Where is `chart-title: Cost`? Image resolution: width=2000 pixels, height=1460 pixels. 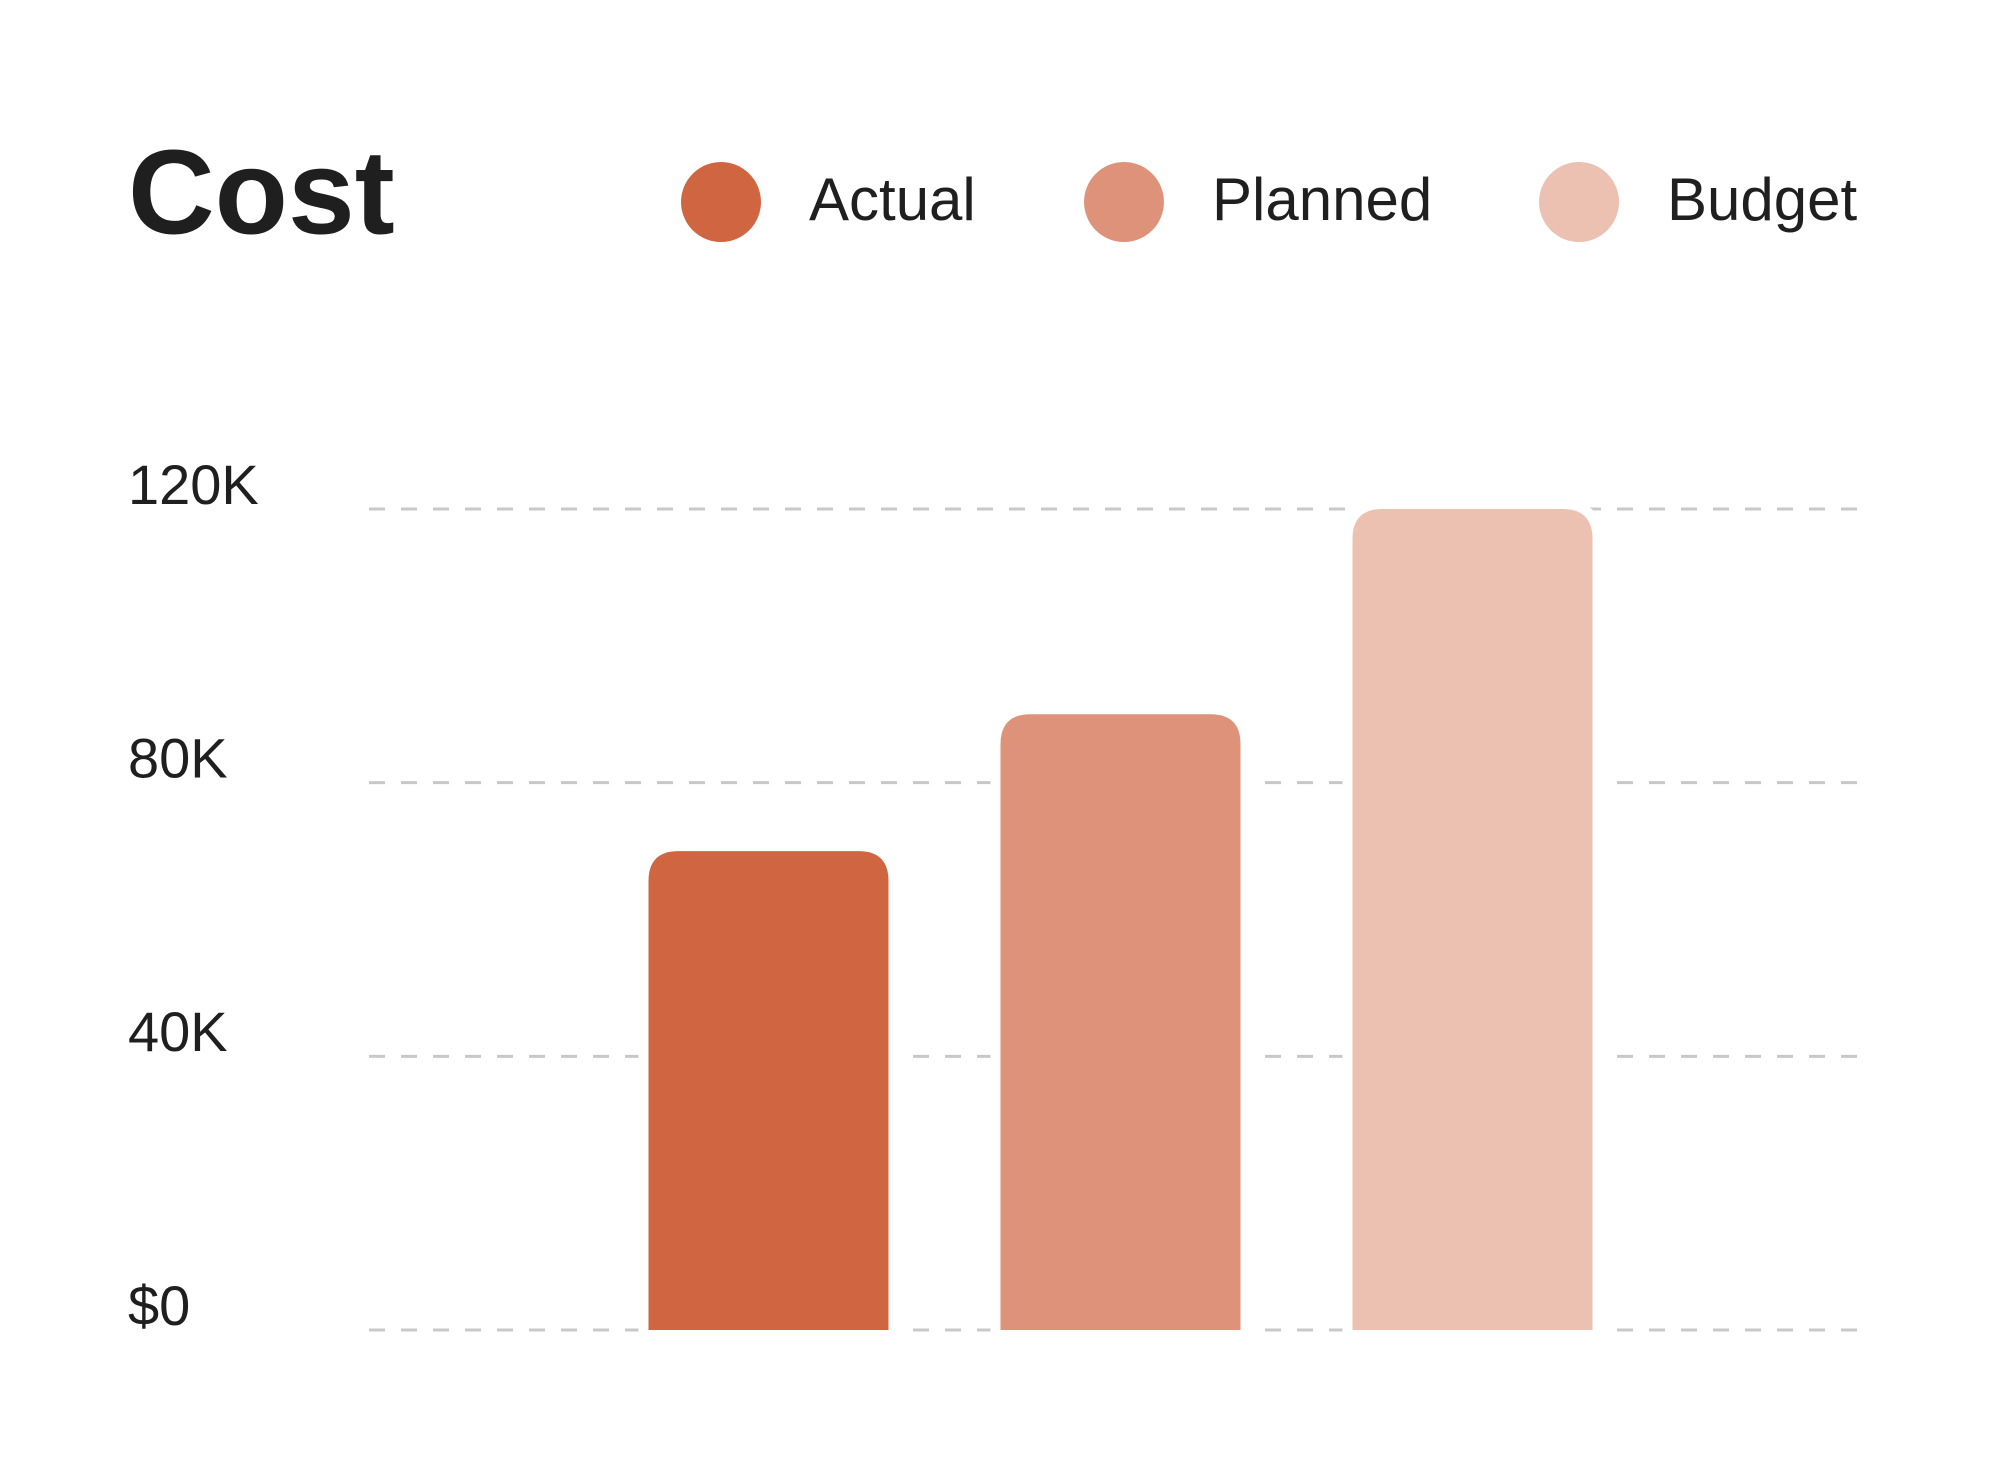 chart-title: Cost is located at coordinates (261, 193).